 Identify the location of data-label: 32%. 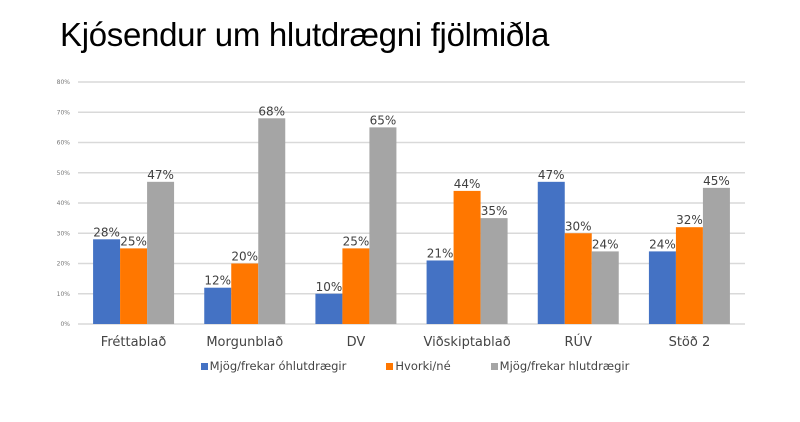
(689, 220).